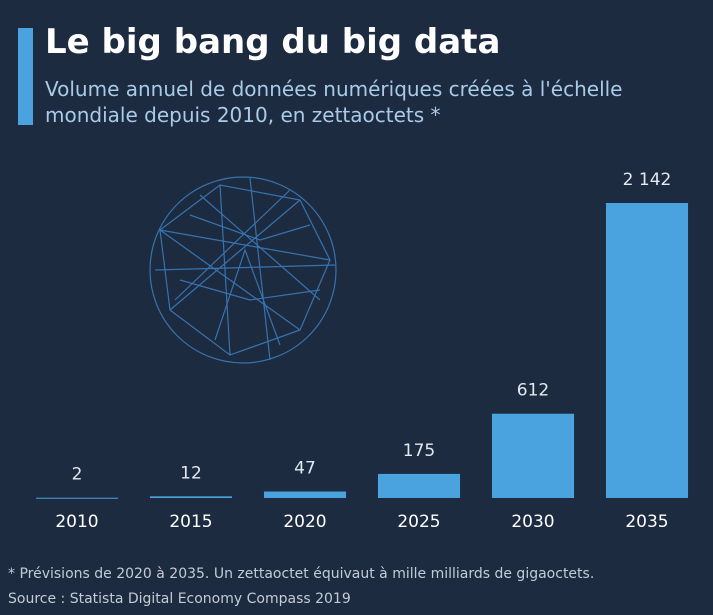 This screenshot has height=615, width=713. I want to click on value-label: 2, so click(77, 475).